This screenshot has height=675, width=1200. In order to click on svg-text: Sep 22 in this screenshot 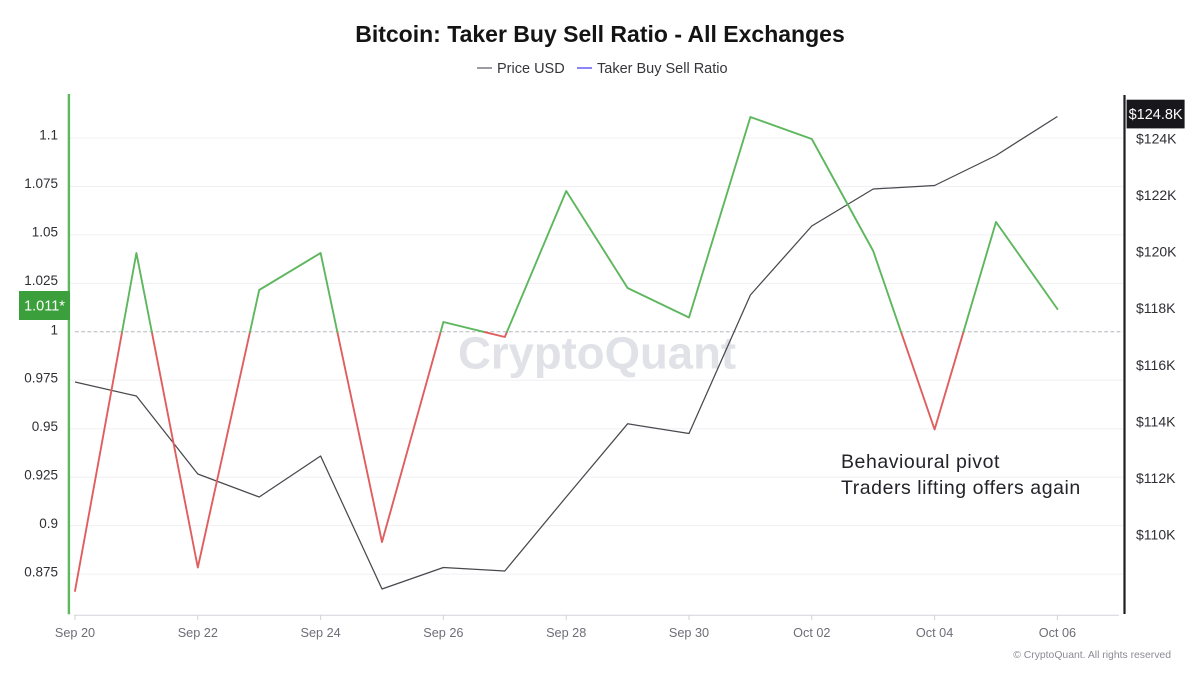, I will do `click(198, 633)`.